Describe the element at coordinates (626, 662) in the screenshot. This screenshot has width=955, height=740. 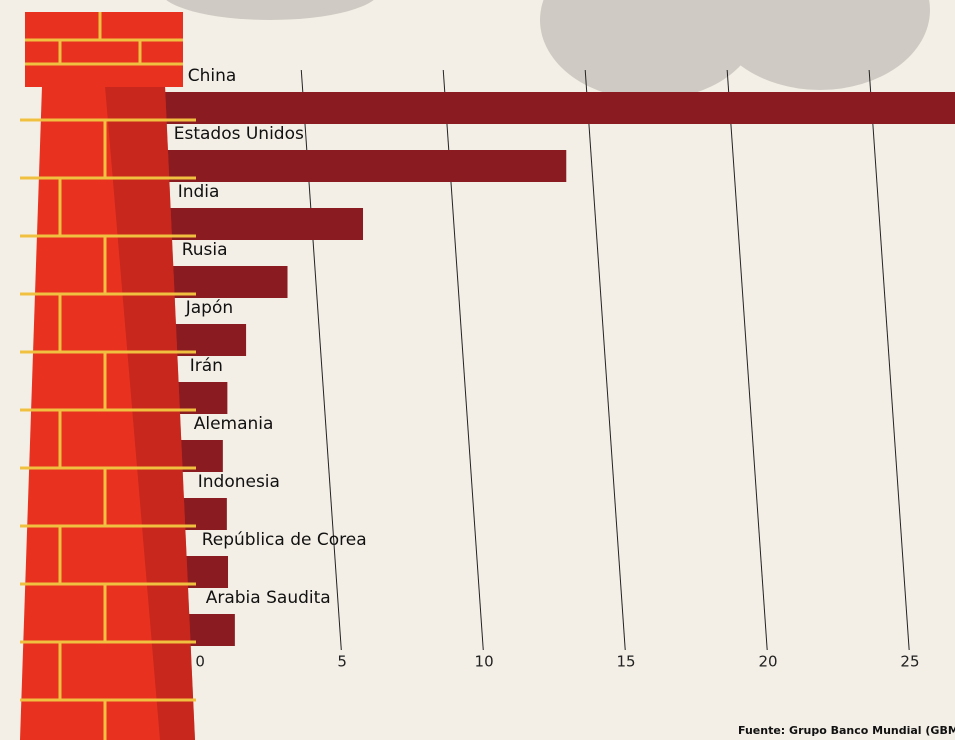
I see `x-tick-label: 15` at that location.